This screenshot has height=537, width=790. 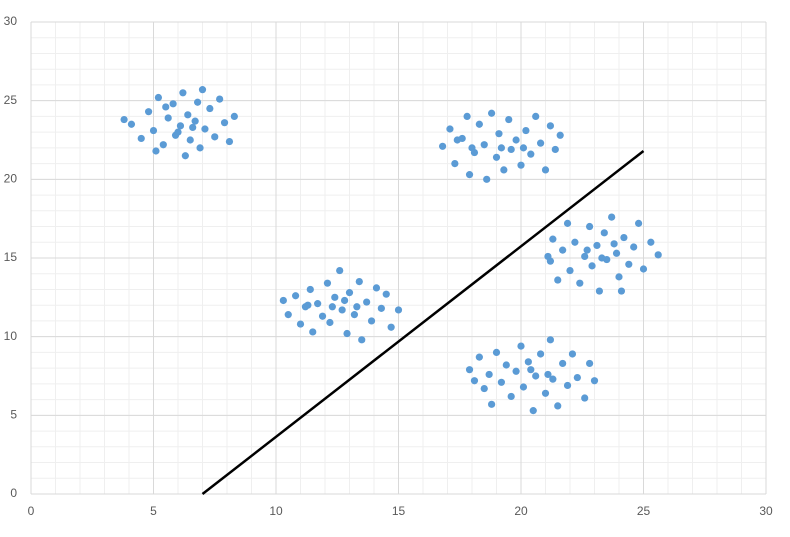 What do you see at coordinates (11, 336) in the screenshot?
I see `y-tick-label: 10` at bounding box center [11, 336].